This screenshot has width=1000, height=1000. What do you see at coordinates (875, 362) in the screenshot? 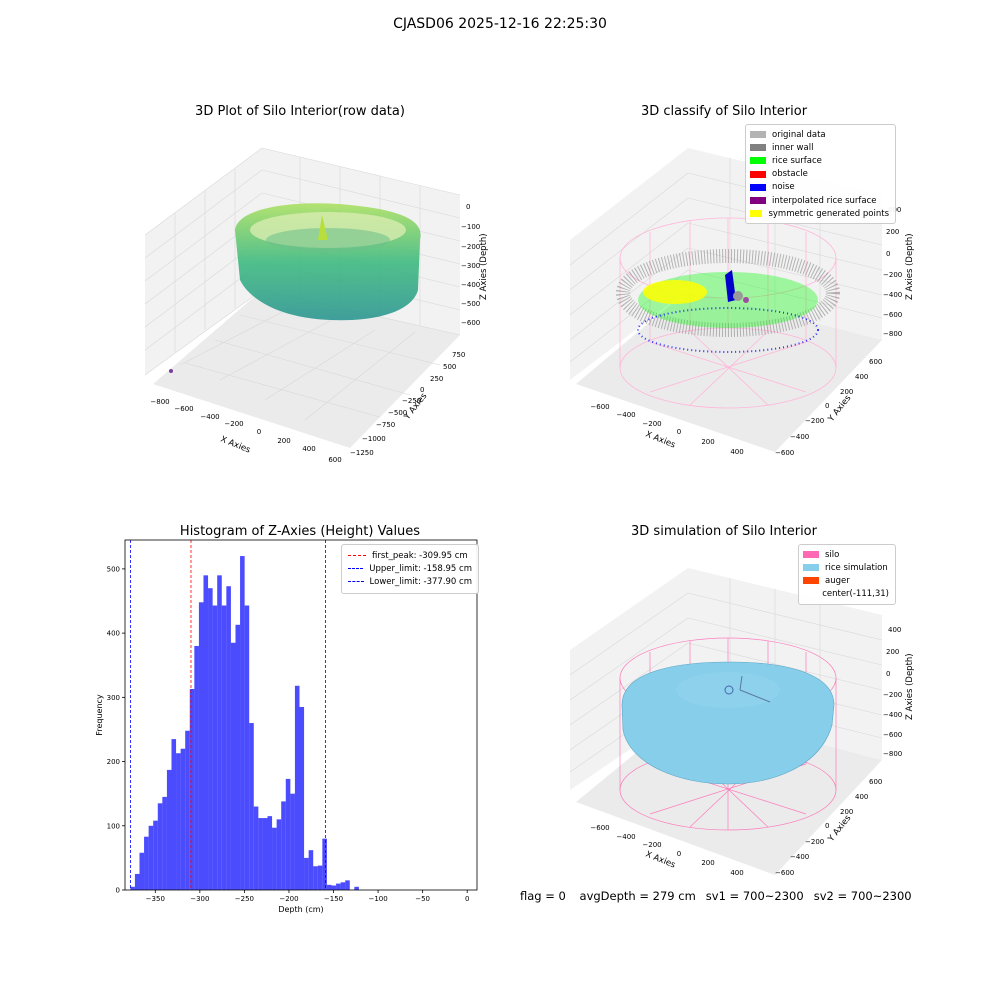
I see `p2-y-tick: 600` at bounding box center [875, 362].